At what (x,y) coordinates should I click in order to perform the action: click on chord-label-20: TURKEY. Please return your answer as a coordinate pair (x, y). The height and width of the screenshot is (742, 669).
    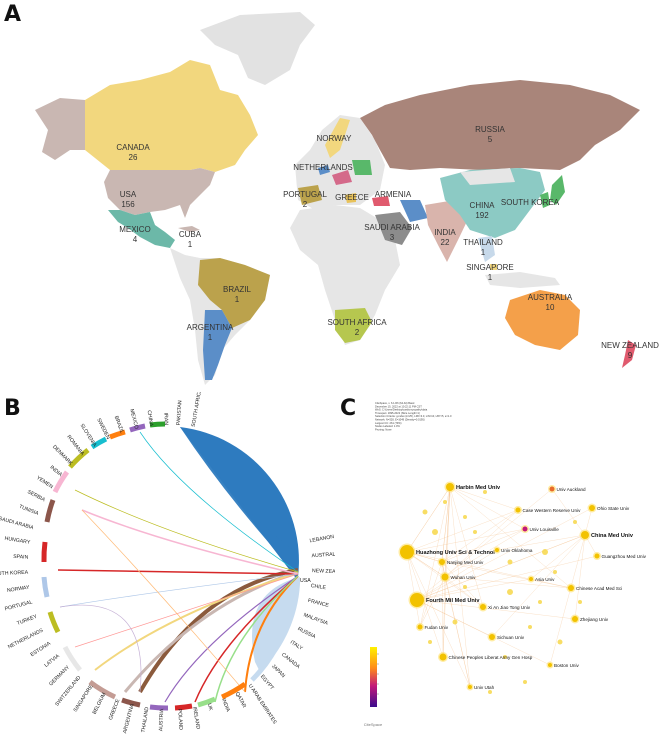
    Looking at the image, I should click on (27, 620).